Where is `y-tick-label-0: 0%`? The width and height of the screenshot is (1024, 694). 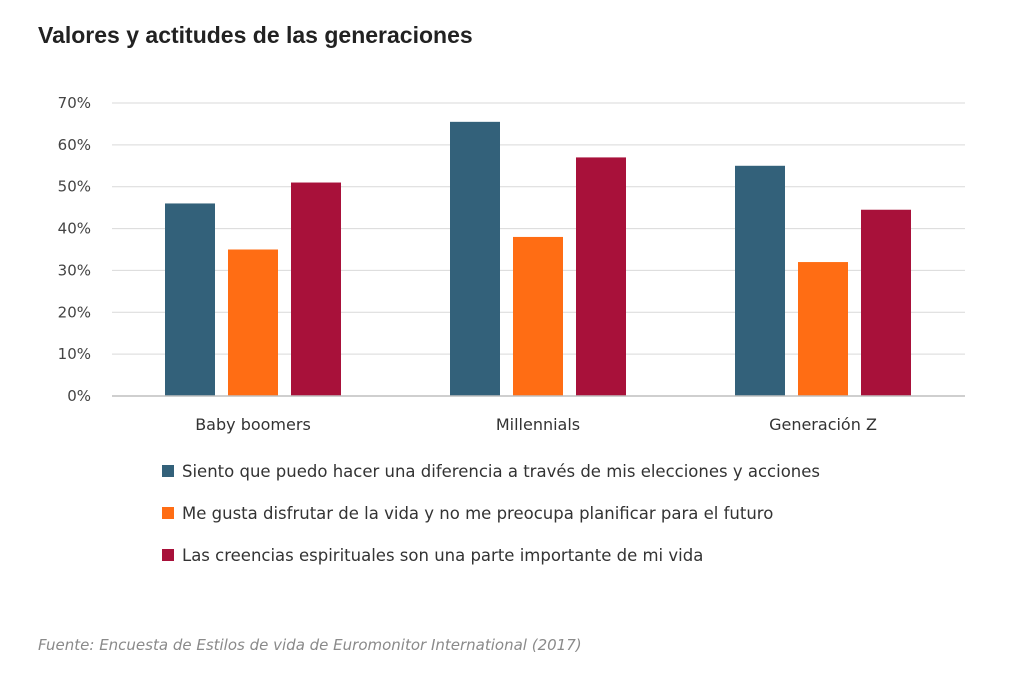 y-tick-label-0: 0% is located at coordinates (79, 396).